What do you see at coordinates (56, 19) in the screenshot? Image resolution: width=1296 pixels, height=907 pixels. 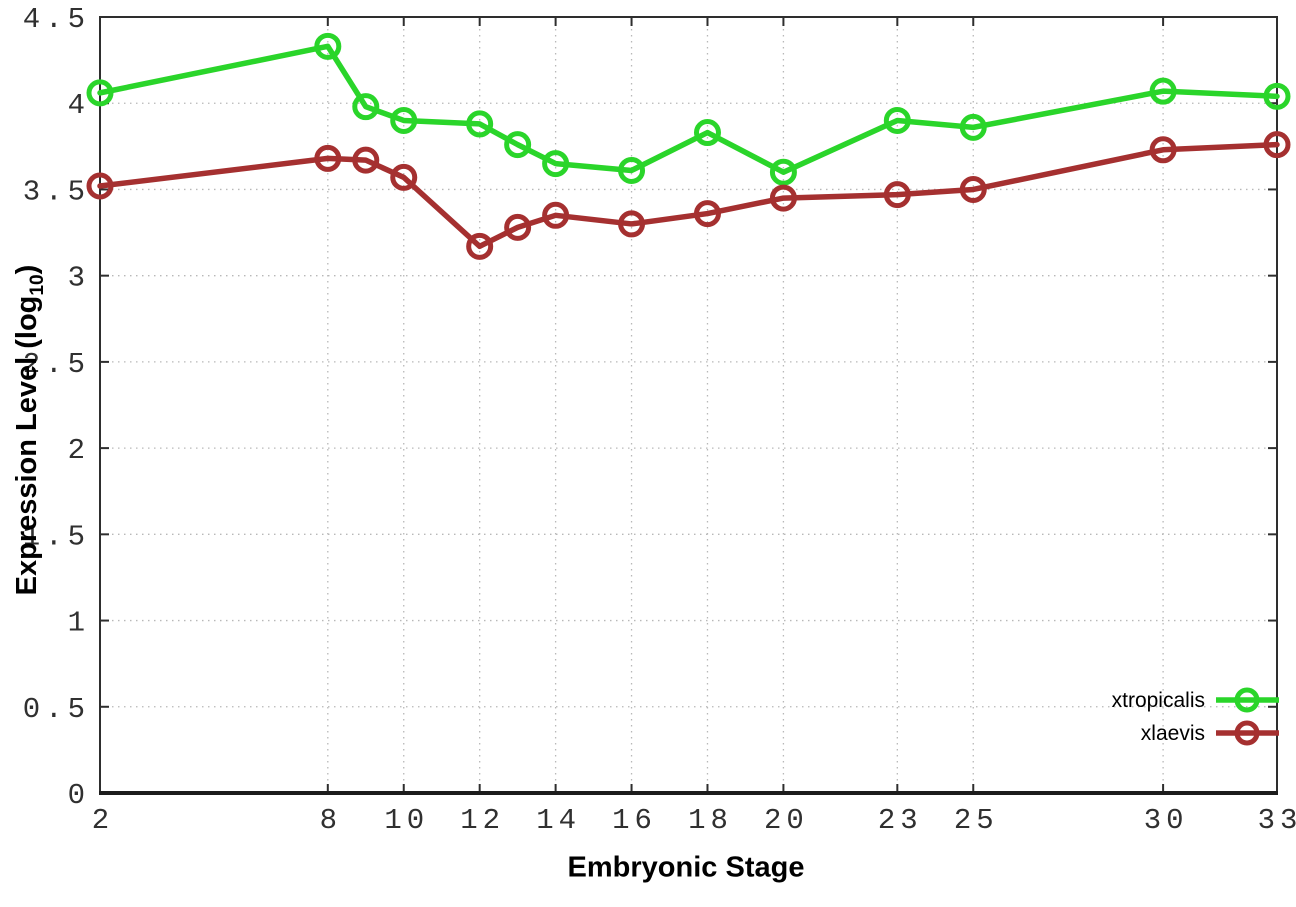 I see `y-tick-label: 4.5` at bounding box center [56, 19].